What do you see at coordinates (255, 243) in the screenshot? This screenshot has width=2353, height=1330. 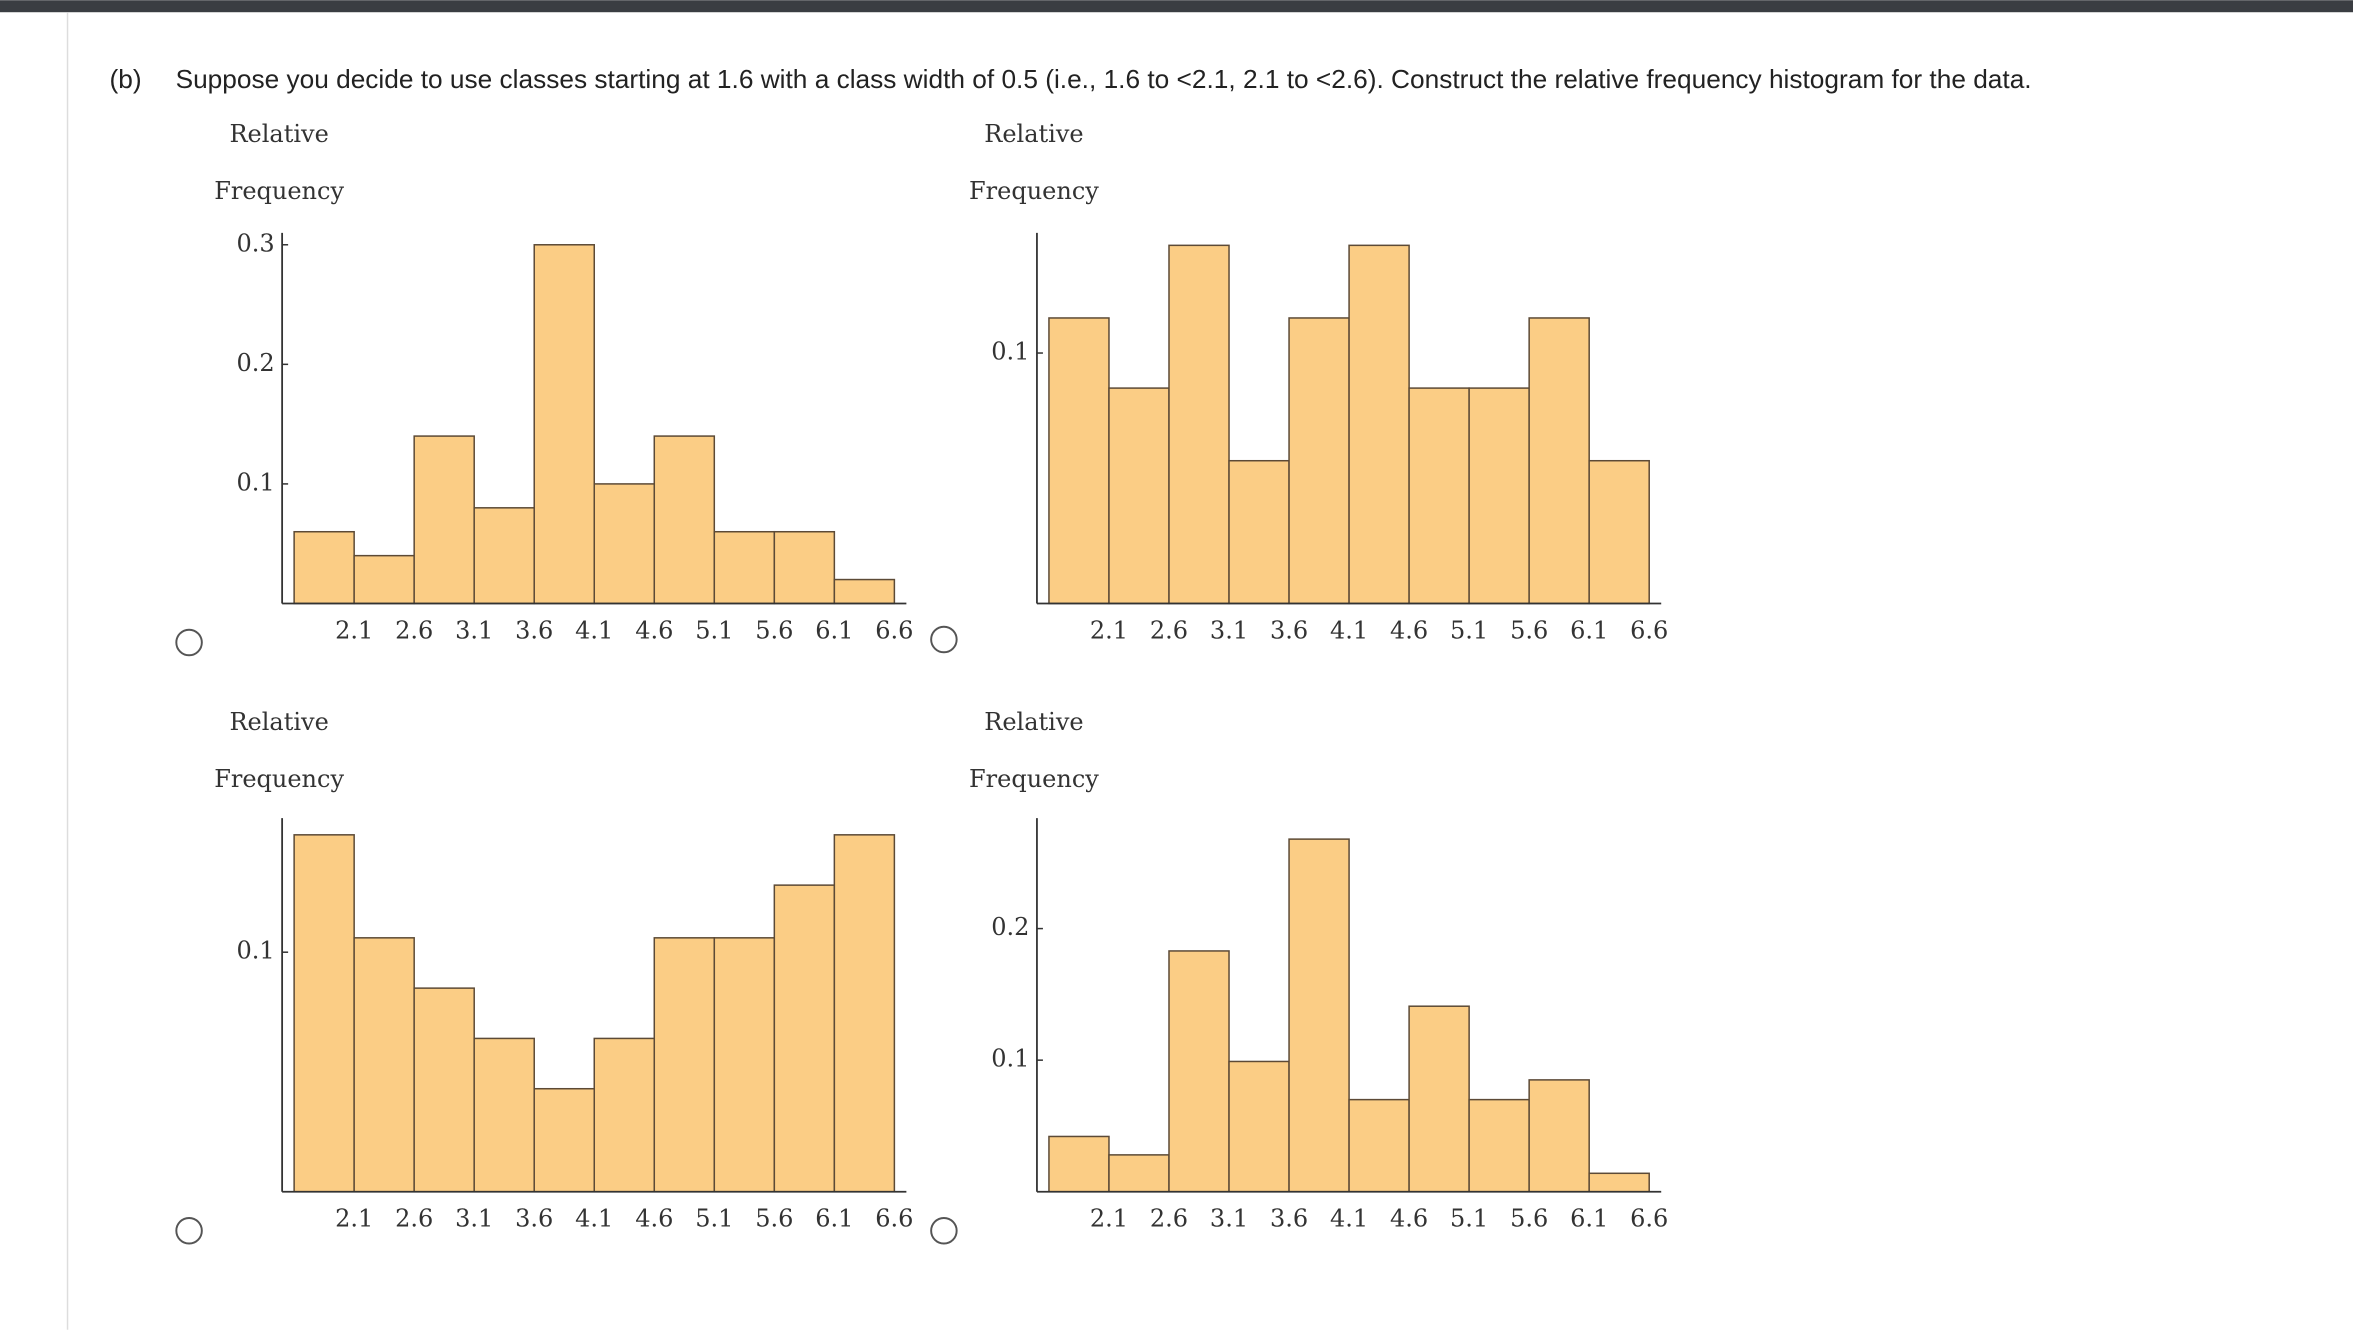 I see `y-tick-label: 0.3` at bounding box center [255, 243].